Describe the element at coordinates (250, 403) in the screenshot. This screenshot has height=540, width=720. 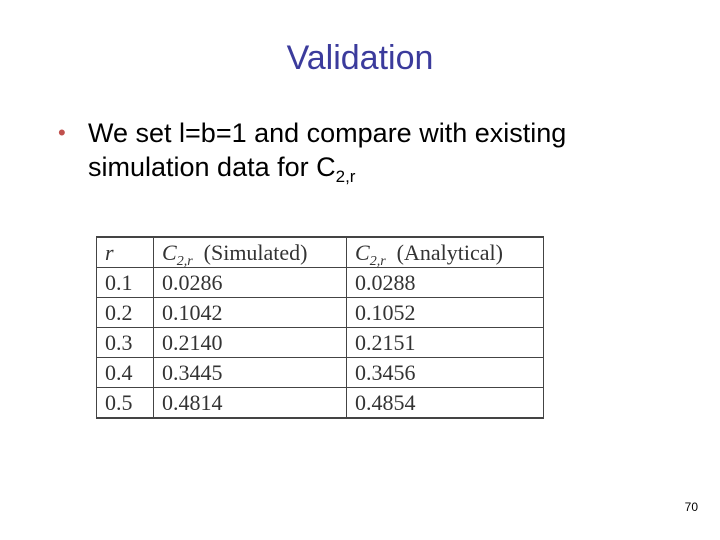
I see `cell-simulated: 0.4814` at that location.